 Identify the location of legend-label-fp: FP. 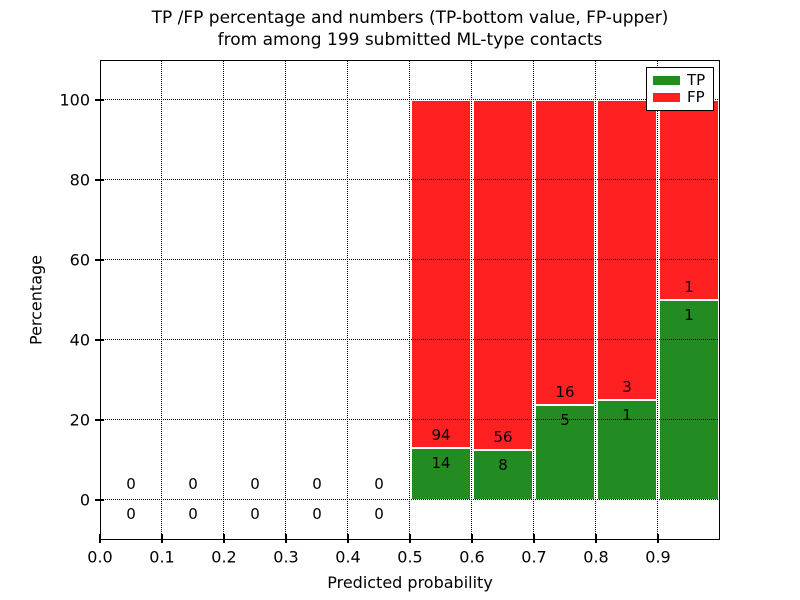
(696, 97).